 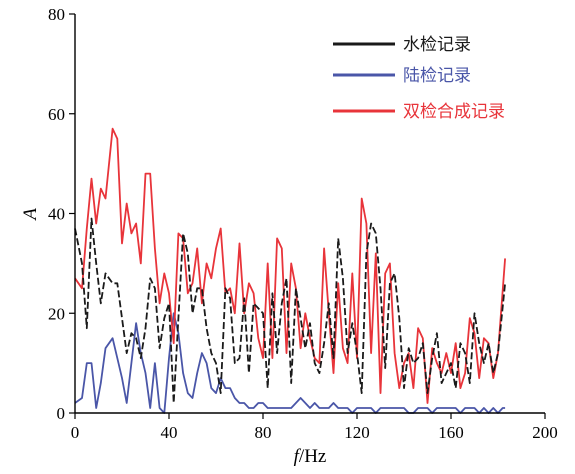 What do you see at coordinates (61, 413) in the screenshot?
I see `y-tick-label: 0` at bounding box center [61, 413].